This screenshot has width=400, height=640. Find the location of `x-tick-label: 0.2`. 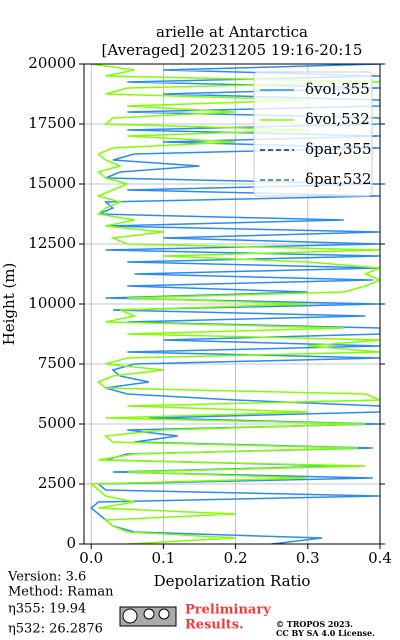

x-tick-label: 0.2 is located at coordinates (236, 558).